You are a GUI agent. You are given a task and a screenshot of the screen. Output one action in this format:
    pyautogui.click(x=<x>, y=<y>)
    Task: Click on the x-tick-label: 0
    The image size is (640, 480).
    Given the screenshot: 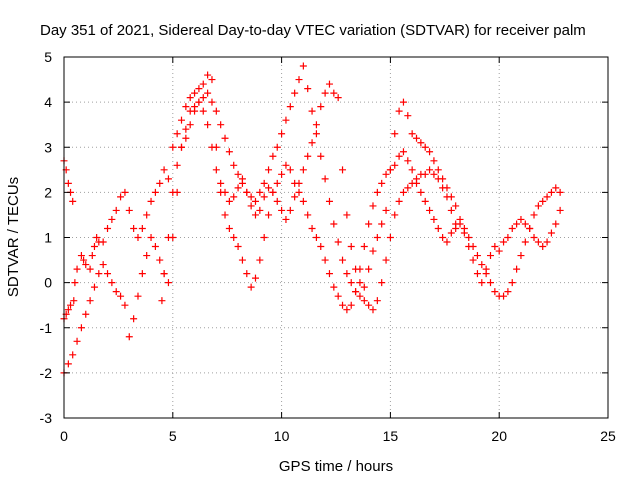 What is the action you would take?
    pyautogui.click(x=64, y=436)
    